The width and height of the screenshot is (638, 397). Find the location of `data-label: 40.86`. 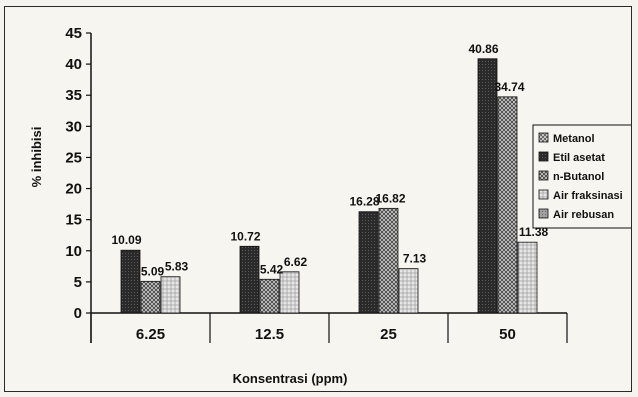

data-label: 40.86 is located at coordinates (483, 49).